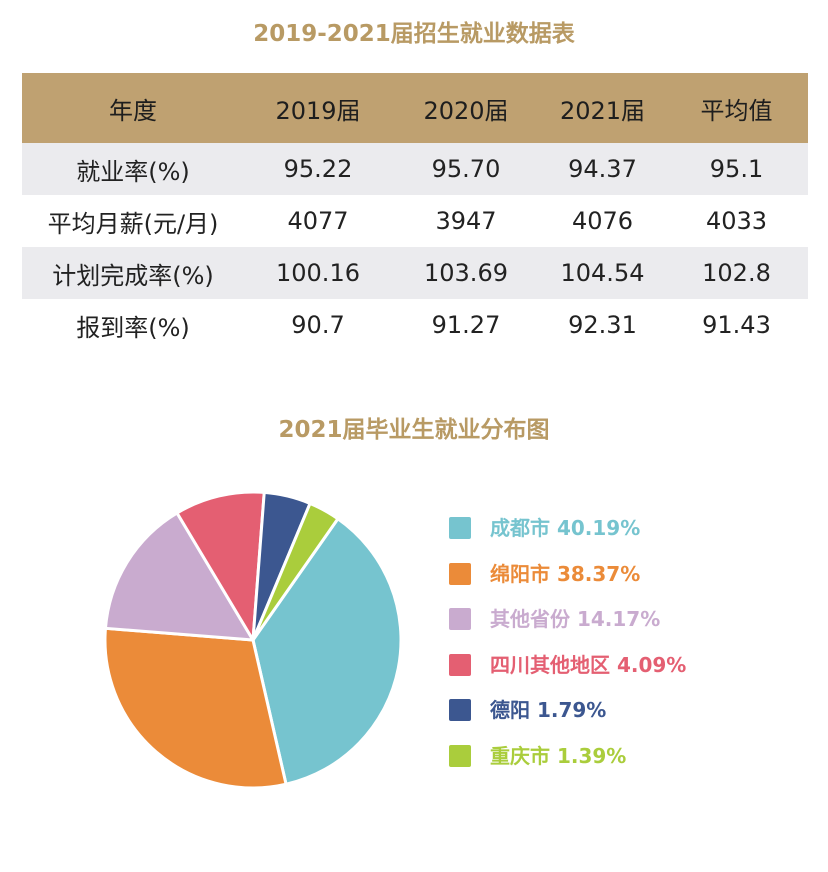  Describe the element at coordinates (318, 221) in the screenshot. I see `table-cell: 4077` at that location.